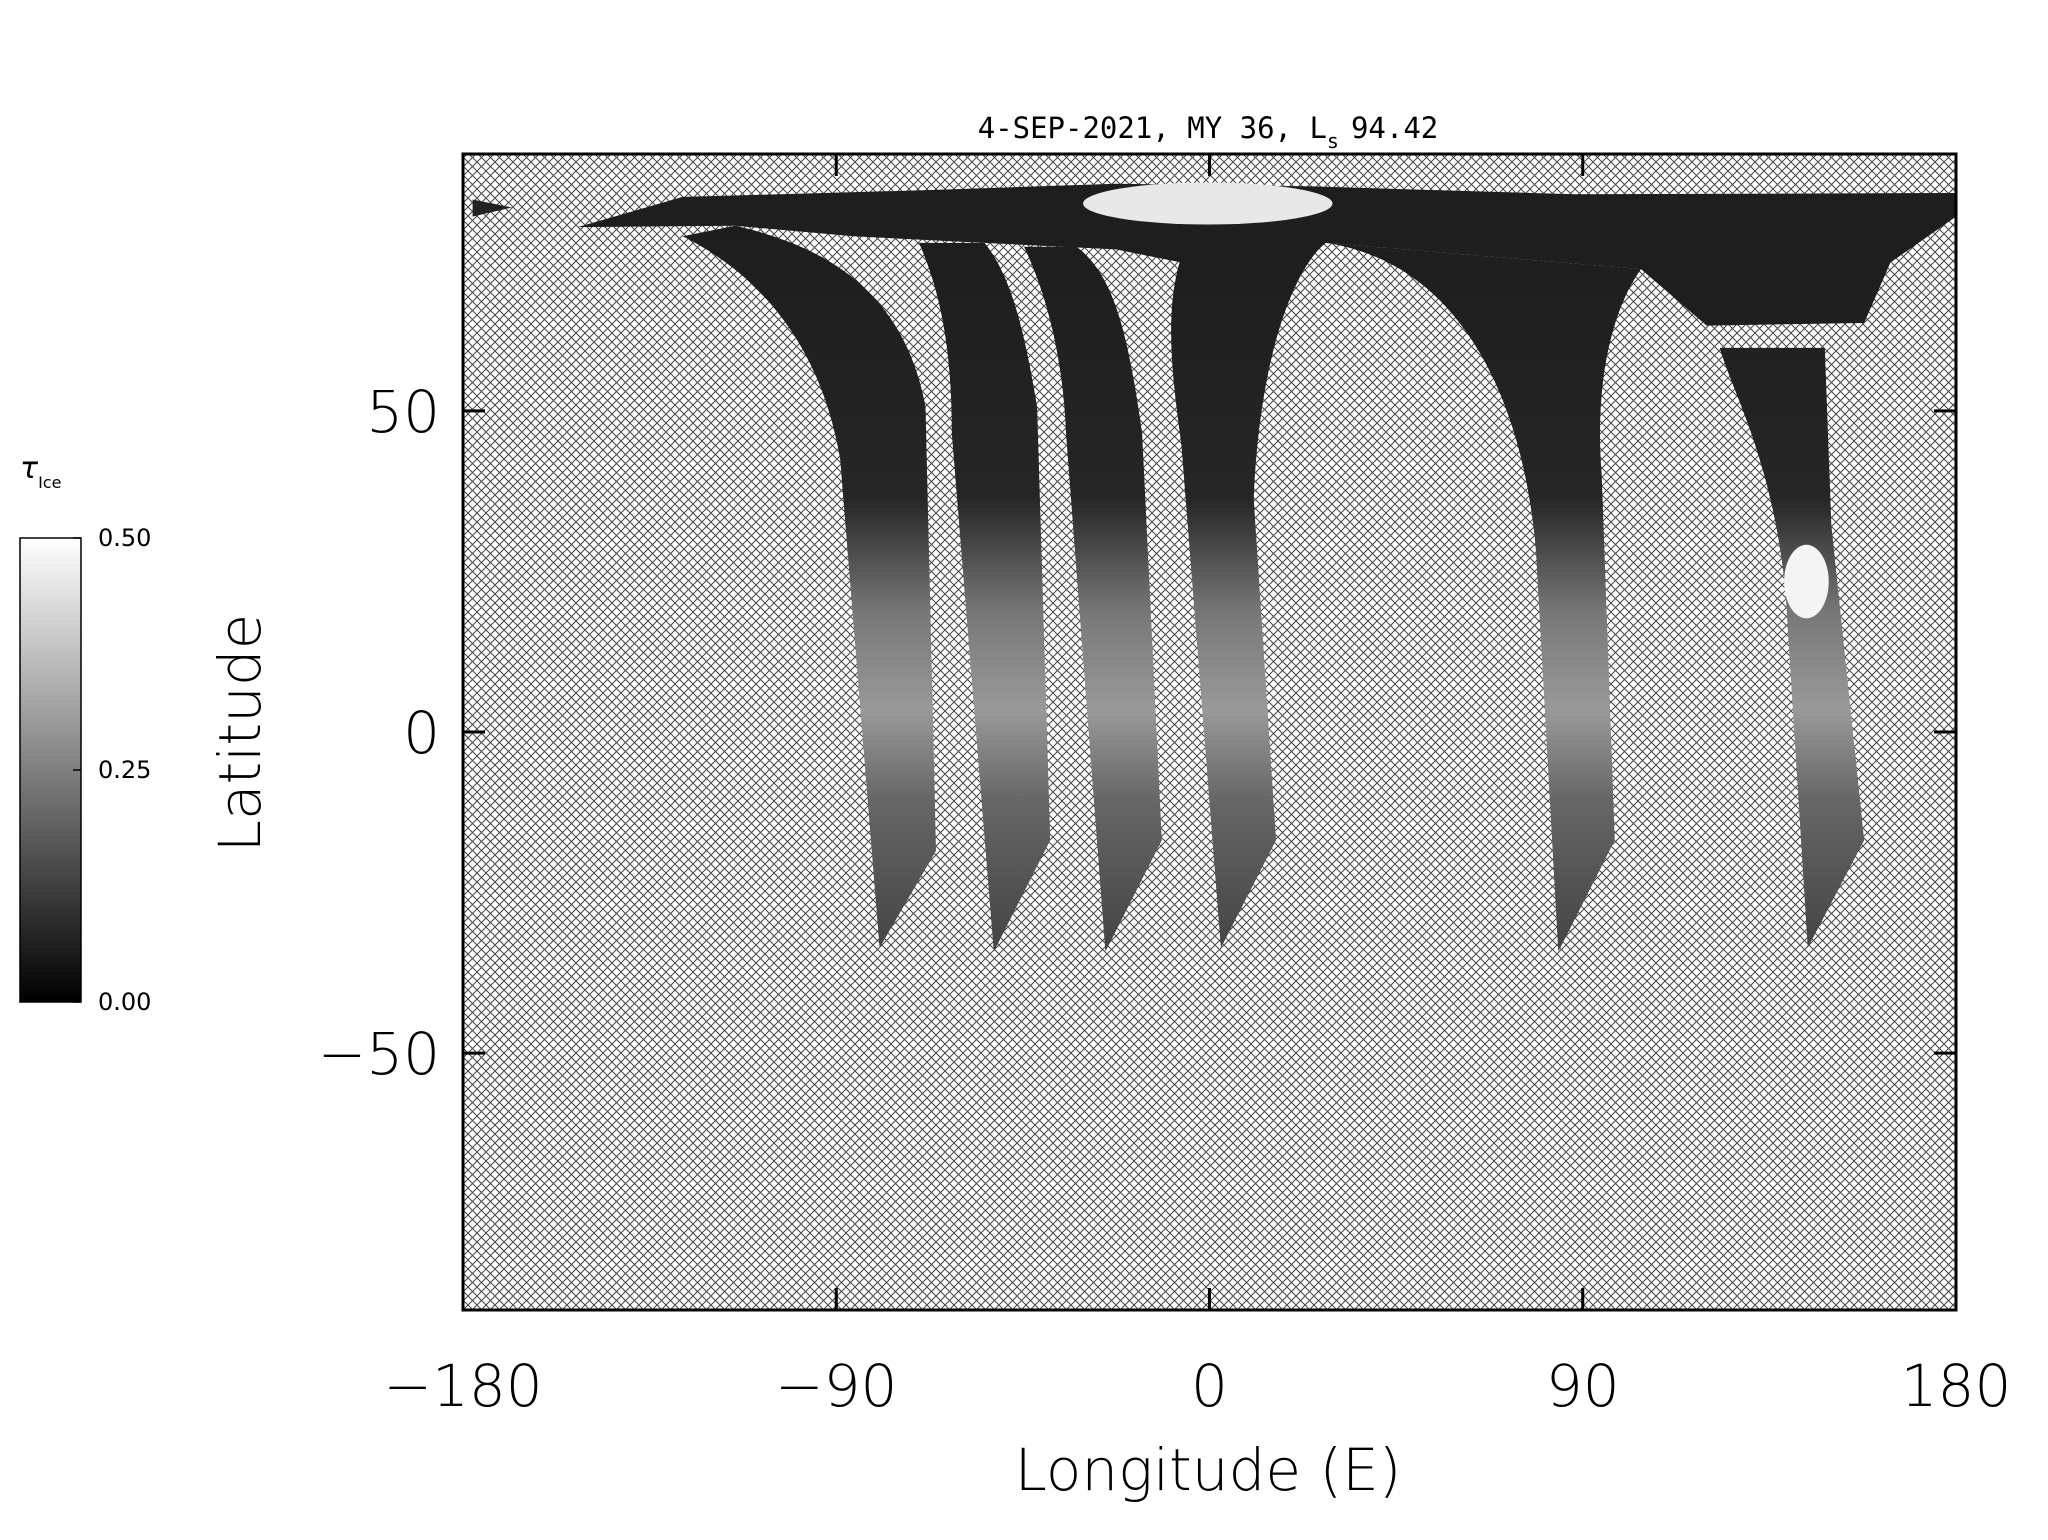 The height and width of the screenshot is (1540, 2048). I want to click on colorbar-label-subscript: Ice, so click(49, 482).